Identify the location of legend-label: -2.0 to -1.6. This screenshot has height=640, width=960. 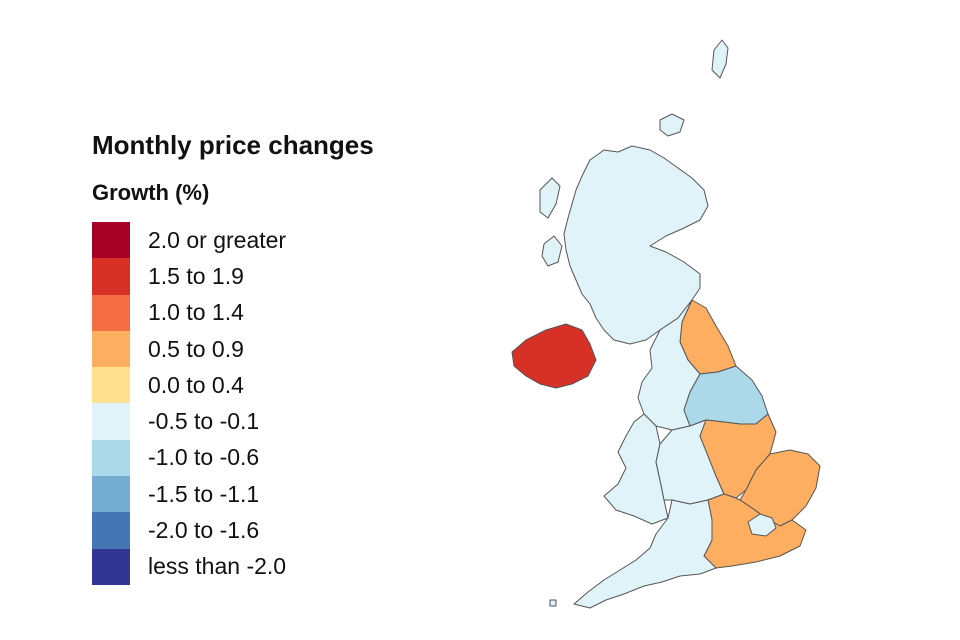
(204, 530).